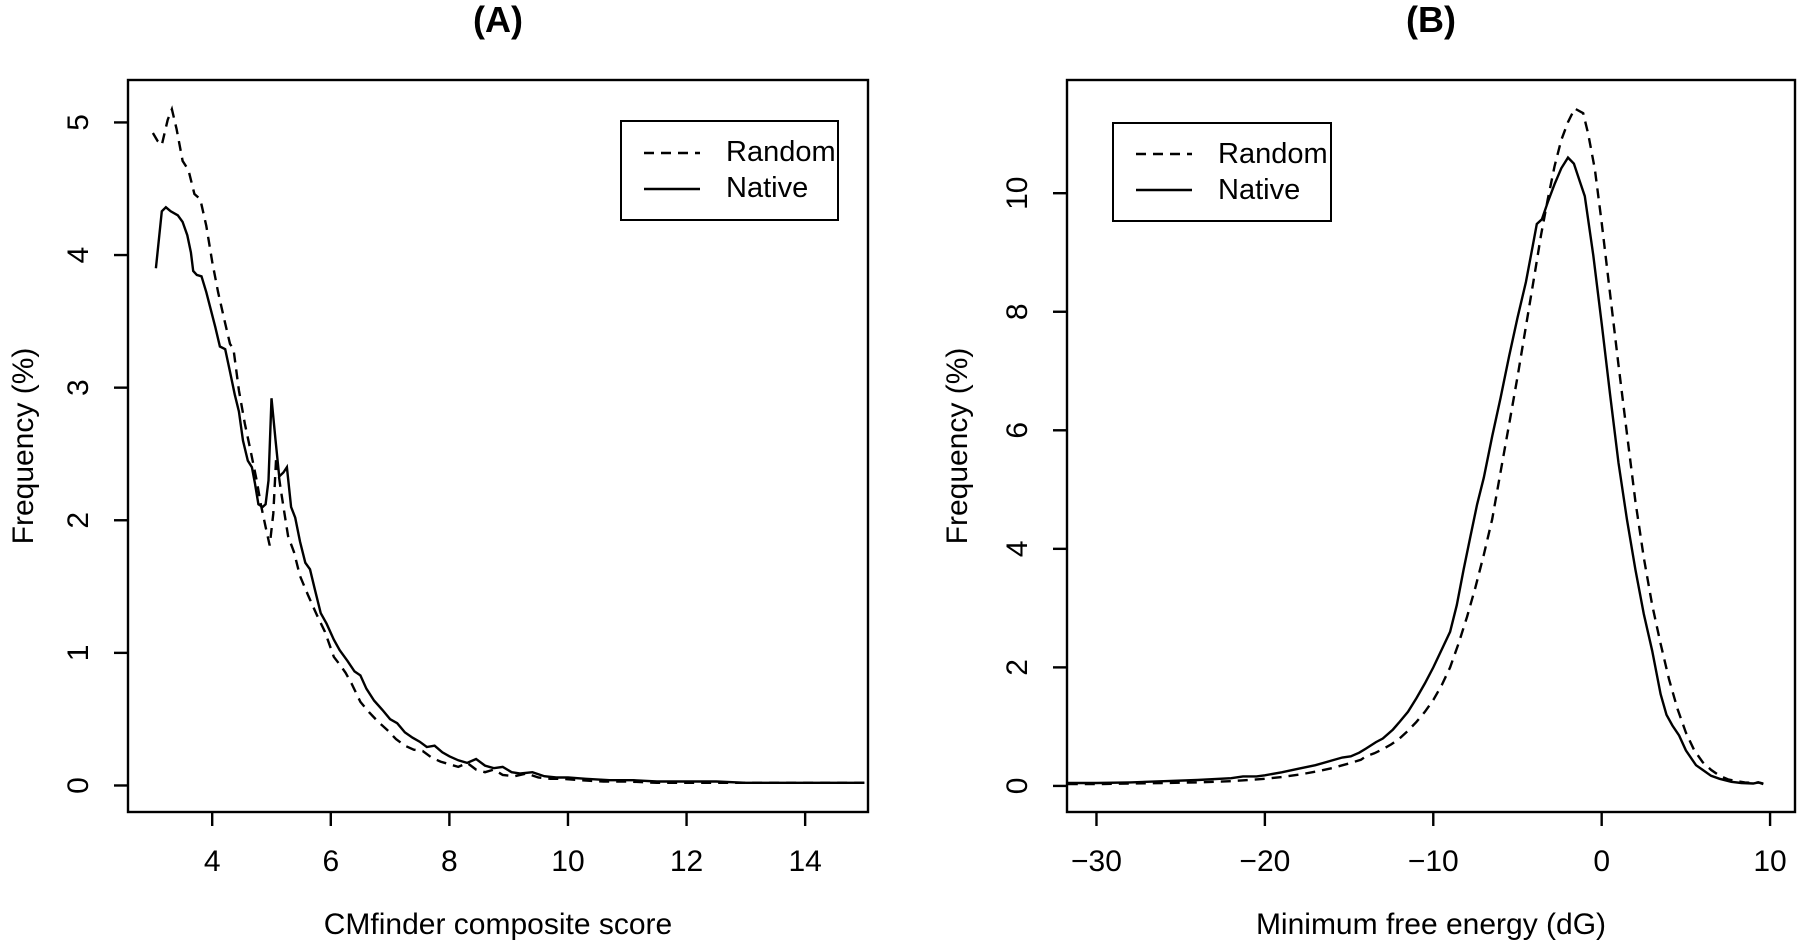  I want to click on panel-b-legend: Random Native, so click(1222, 172).